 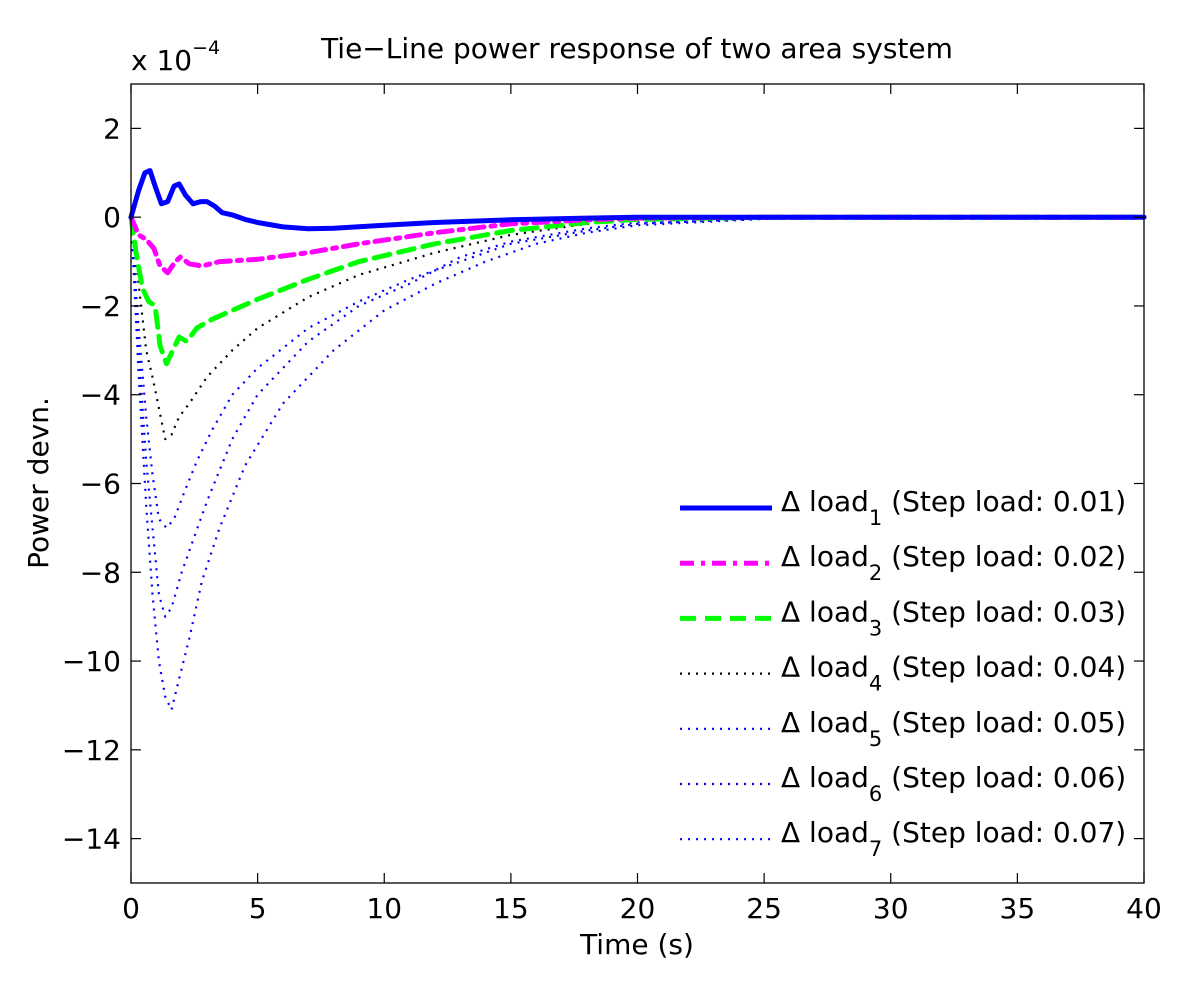 I want to click on y-tick-label: −4, so click(x=100, y=395).